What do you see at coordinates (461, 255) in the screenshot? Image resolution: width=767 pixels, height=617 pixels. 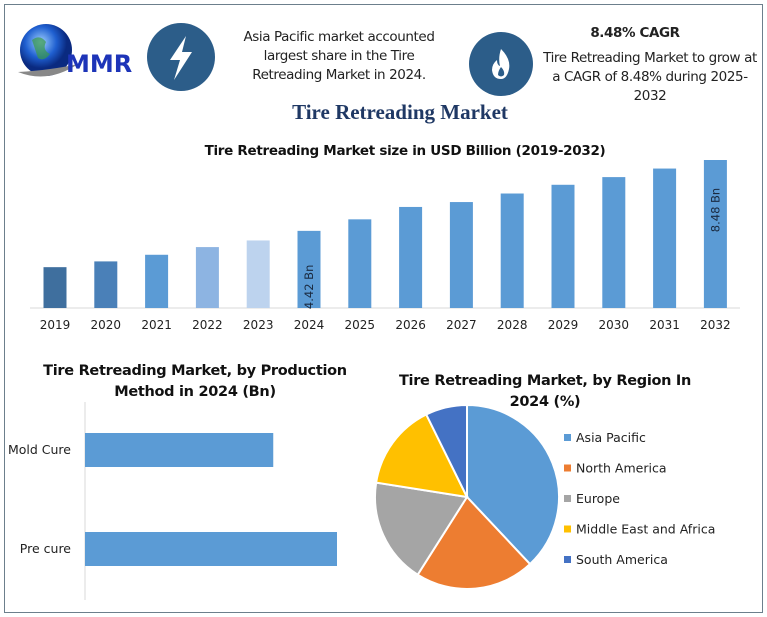 I see `bar-2027` at bounding box center [461, 255].